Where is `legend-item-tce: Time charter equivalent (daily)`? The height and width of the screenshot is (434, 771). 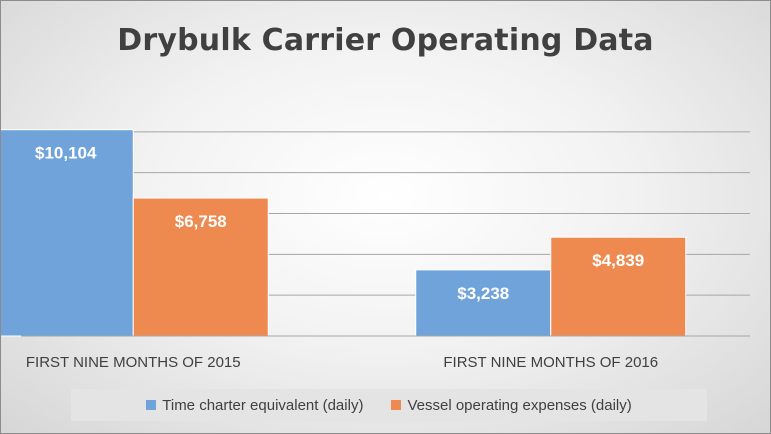 legend-item-tce: Time charter equivalent (daily) is located at coordinates (254, 405).